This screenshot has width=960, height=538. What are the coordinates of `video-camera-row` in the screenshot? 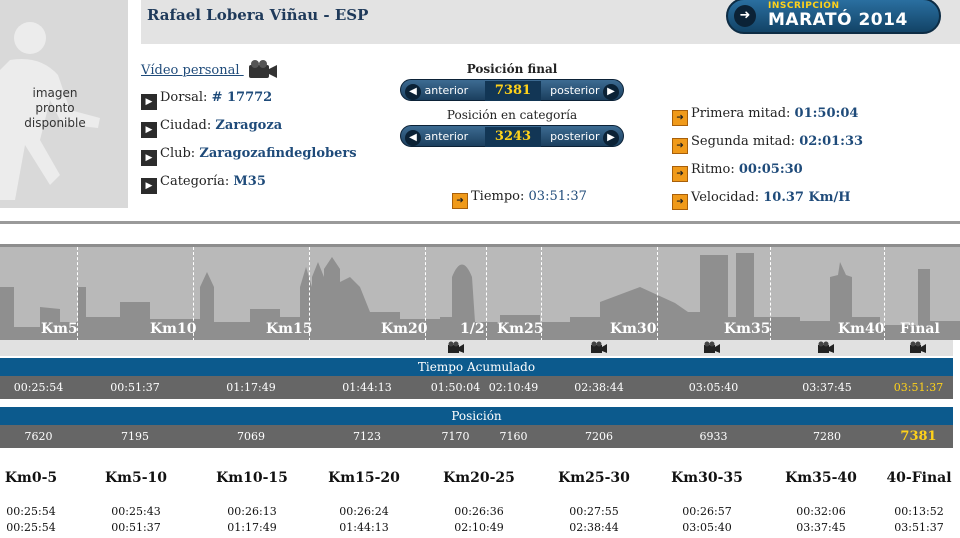 It's located at (476, 348).